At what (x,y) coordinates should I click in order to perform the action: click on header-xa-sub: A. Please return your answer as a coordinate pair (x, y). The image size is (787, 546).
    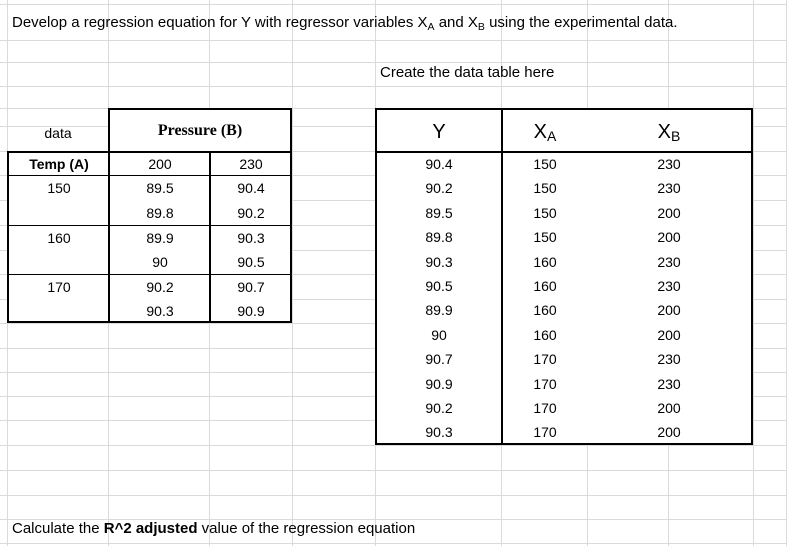
    Looking at the image, I should click on (552, 136).